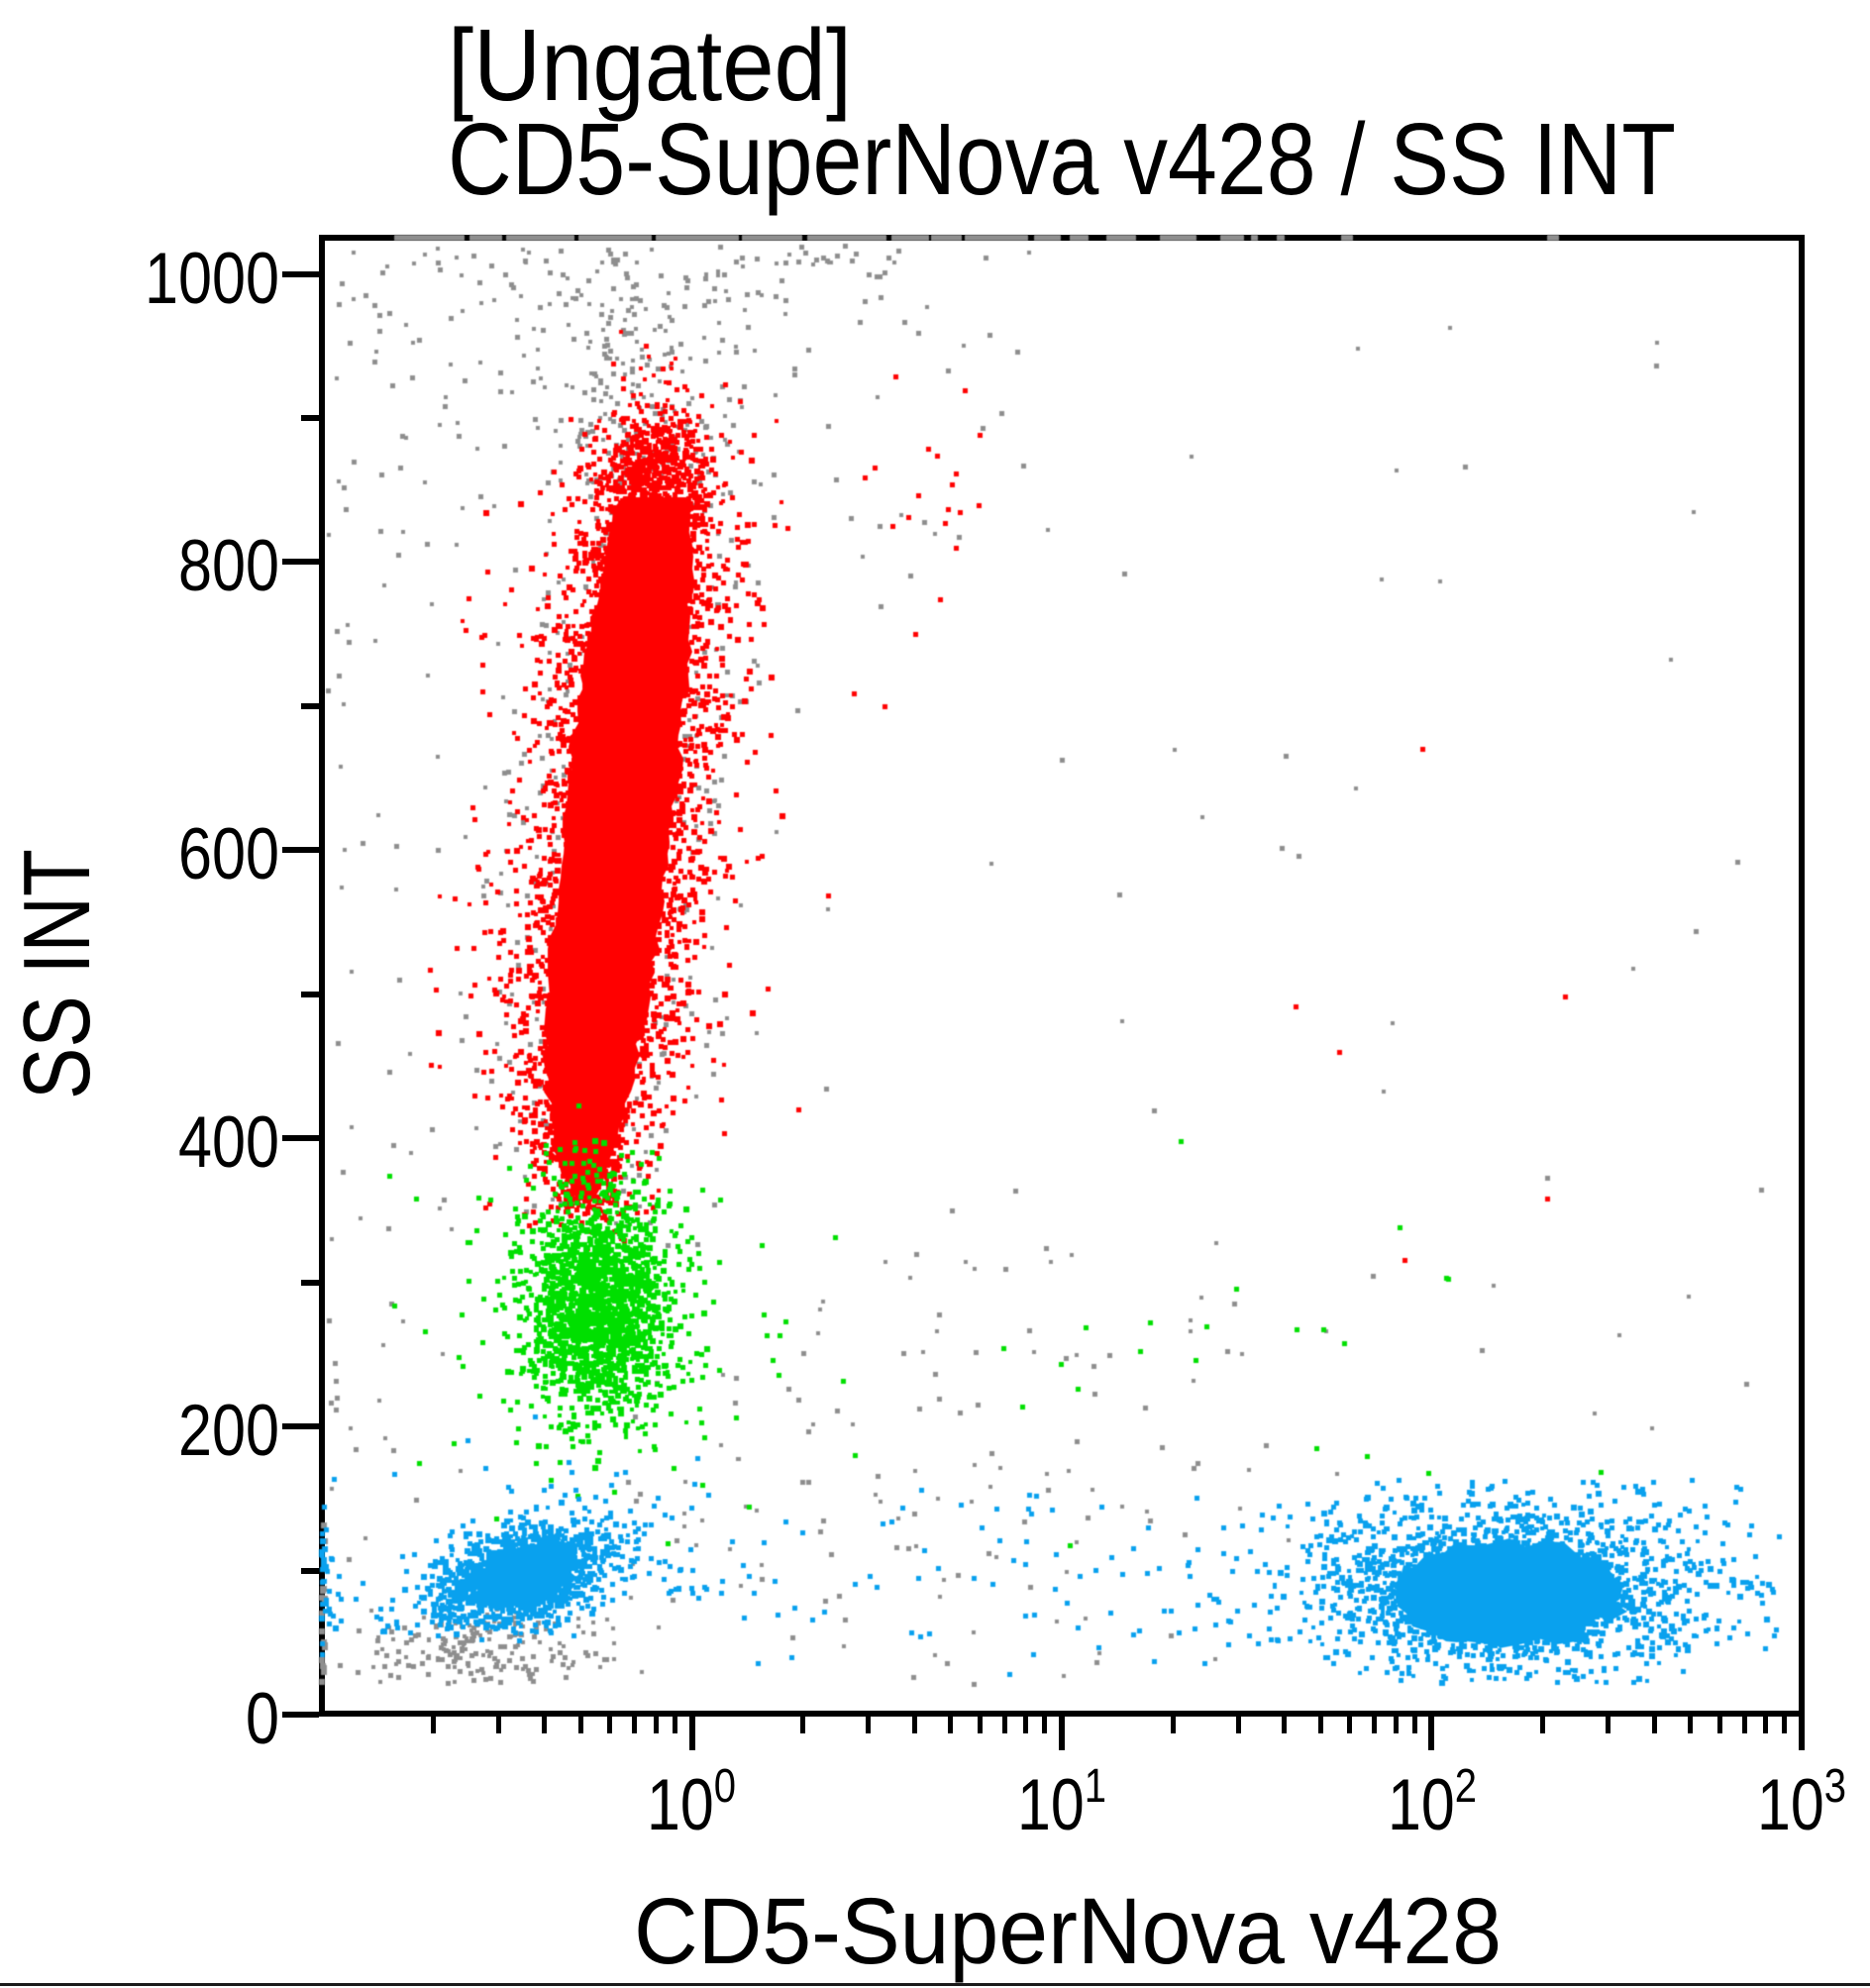 The image size is (1870, 1988). Describe the element at coordinates (228, 566) in the screenshot. I see `svg-text: 800` at that location.